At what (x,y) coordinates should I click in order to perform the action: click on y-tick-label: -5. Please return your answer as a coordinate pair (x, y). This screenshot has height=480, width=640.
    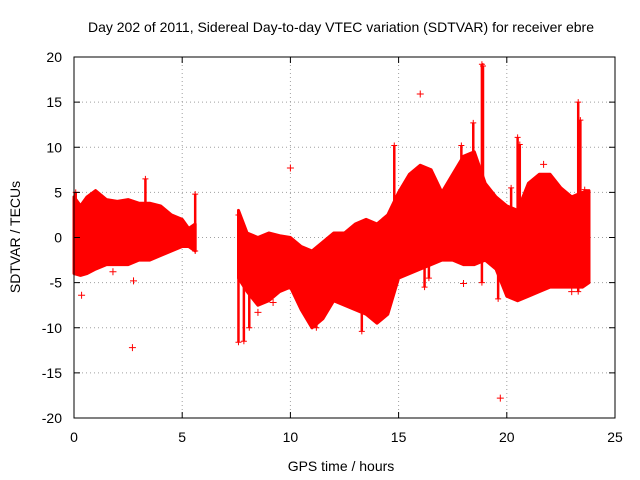
    Looking at the image, I should click on (56, 283).